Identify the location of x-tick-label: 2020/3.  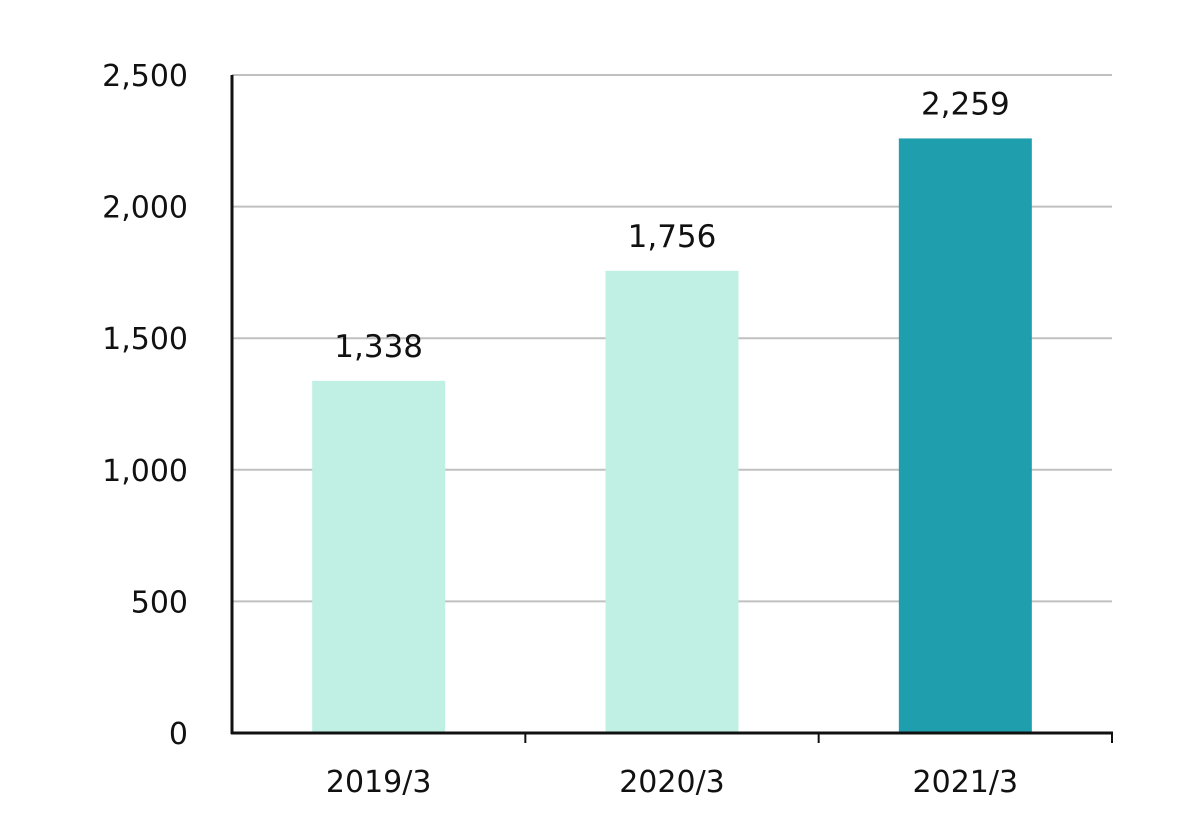
(672, 782).